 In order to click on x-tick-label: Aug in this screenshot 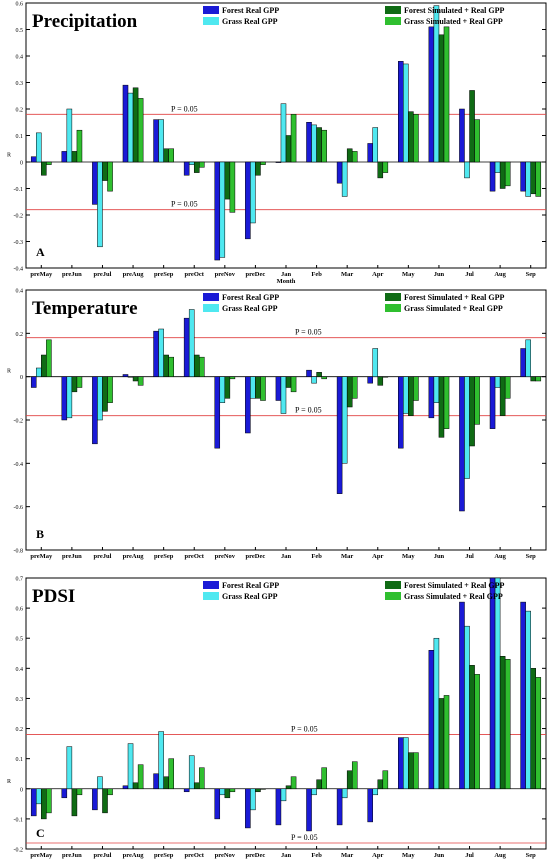, I will do `click(500, 274)`.